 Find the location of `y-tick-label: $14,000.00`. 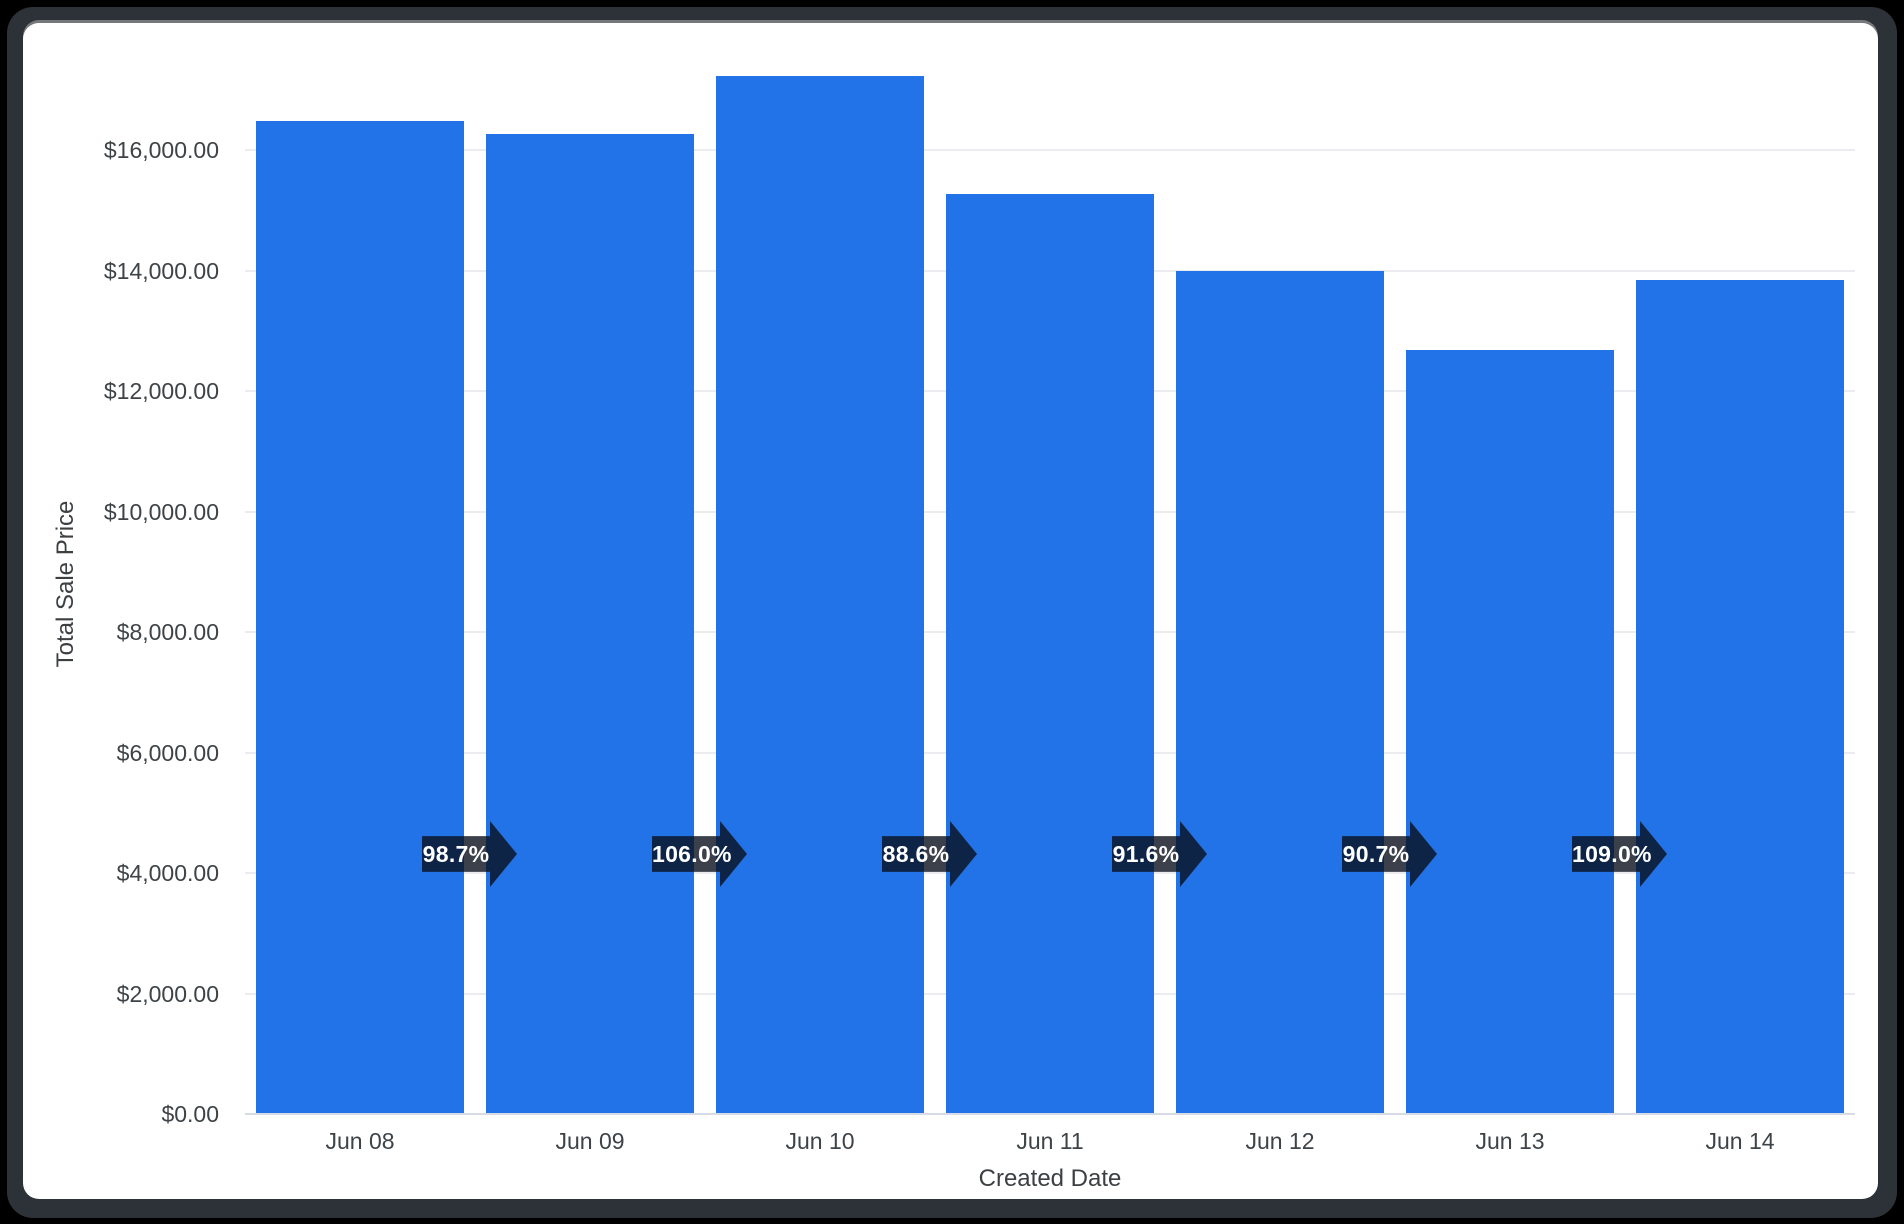

y-tick-label: $14,000.00 is located at coordinates (161, 270).